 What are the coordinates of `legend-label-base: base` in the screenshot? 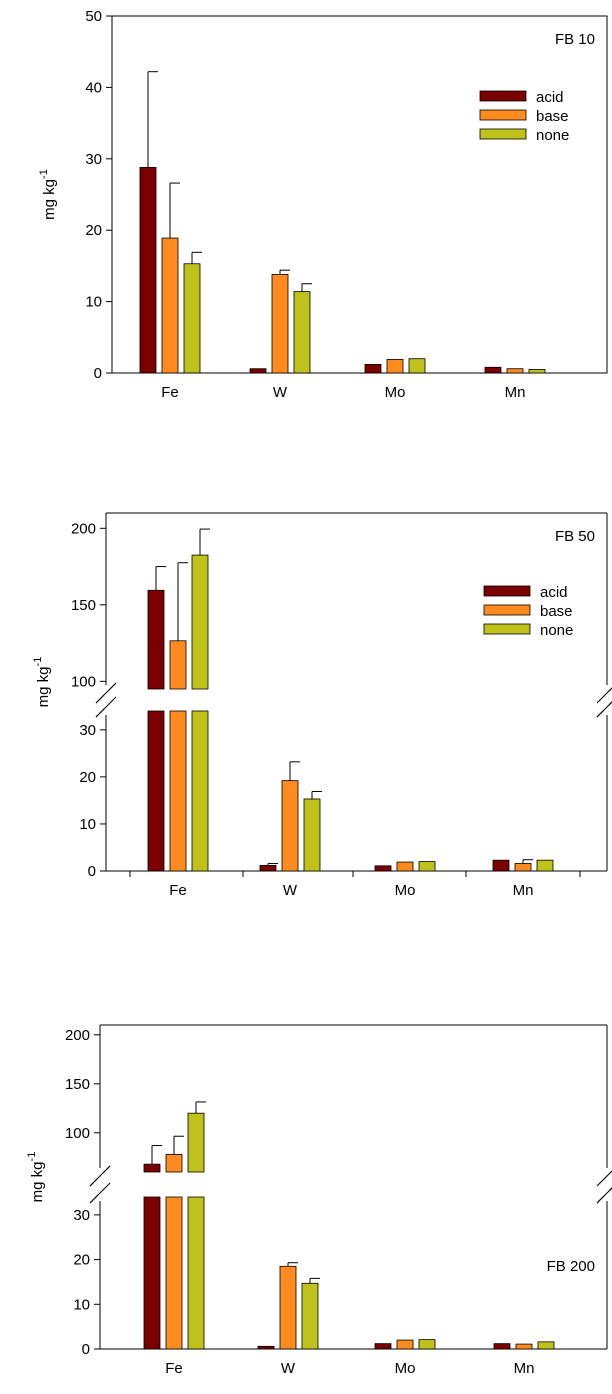 It's located at (556, 611).